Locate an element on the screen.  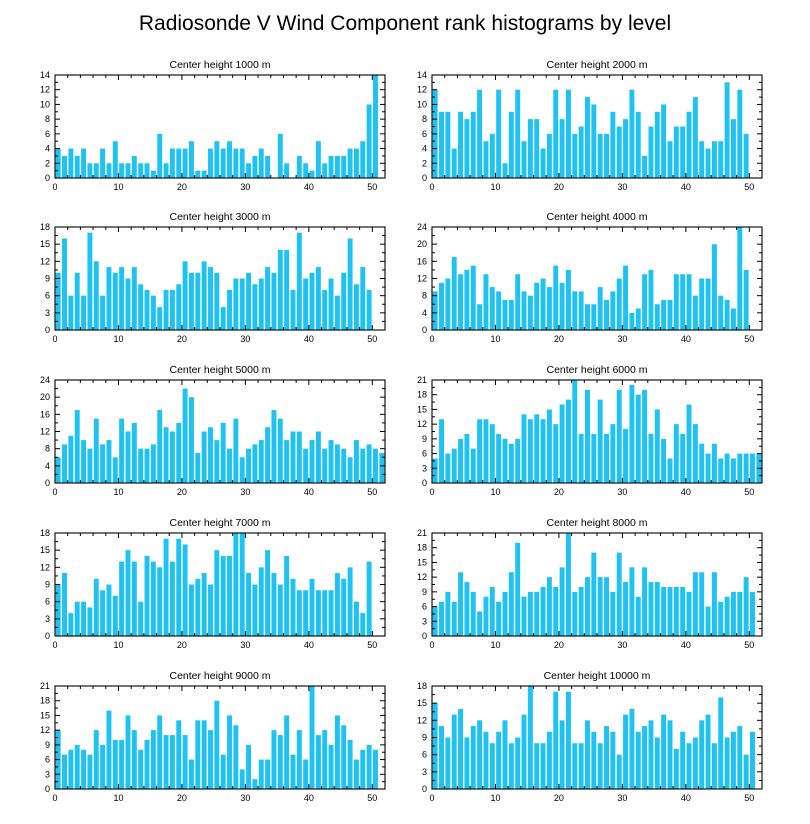
y-tick-label: 4 is located at coordinates (47, 149).